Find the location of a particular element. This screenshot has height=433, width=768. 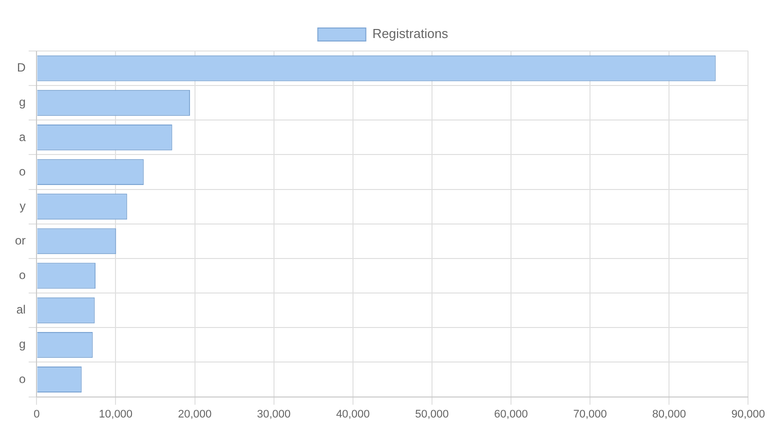

x-tick-label: 20,000 is located at coordinates (195, 414).